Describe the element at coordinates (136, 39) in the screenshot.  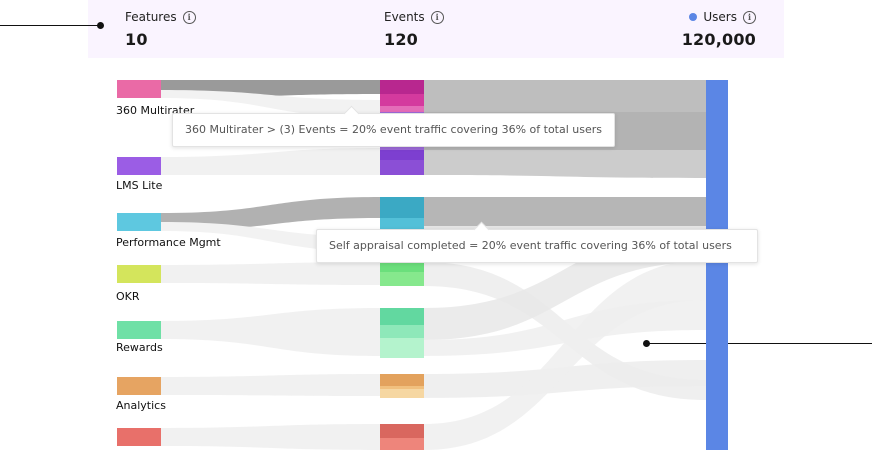
I see `features-count: 10` at that location.